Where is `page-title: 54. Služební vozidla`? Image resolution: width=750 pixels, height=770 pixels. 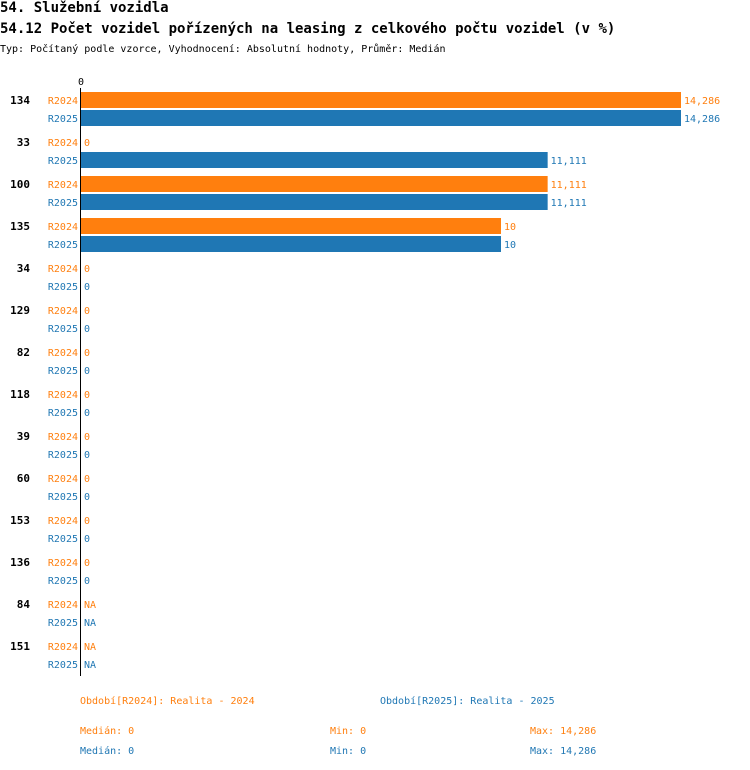 page-title: 54. Služební vozidla is located at coordinates (84, 8).